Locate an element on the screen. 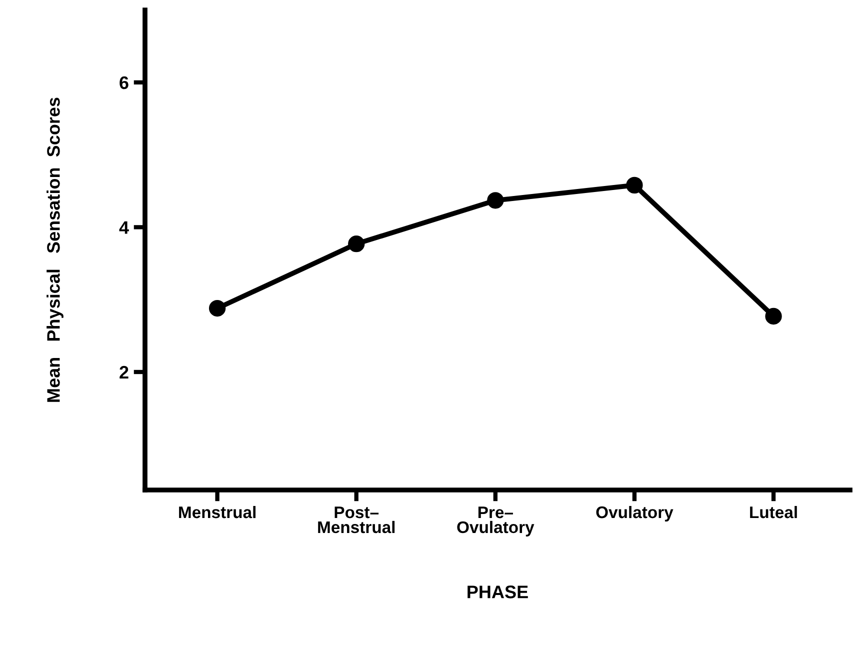 The height and width of the screenshot is (656, 859). y-tick-label: 4 is located at coordinates (124, 227).